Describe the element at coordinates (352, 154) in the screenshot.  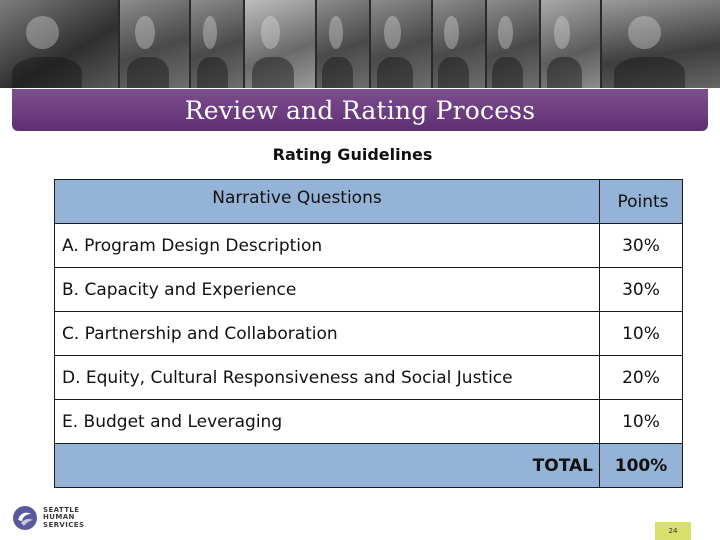
I see `section-subtitle: Rating Guidelines` at that location.